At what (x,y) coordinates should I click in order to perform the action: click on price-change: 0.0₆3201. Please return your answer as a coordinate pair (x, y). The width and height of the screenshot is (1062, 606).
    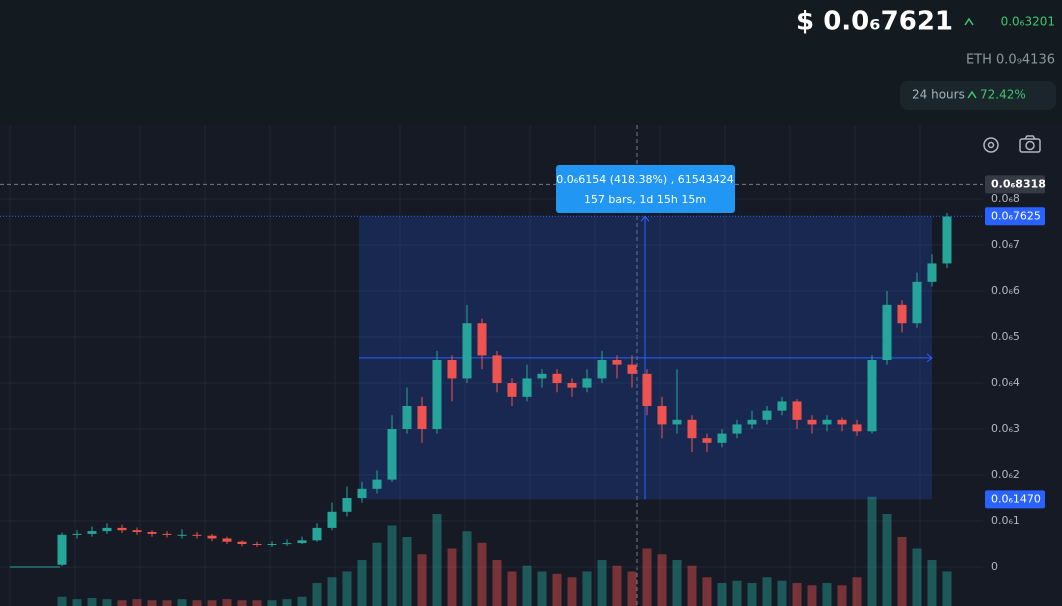
    Looking at the image, I should click on (1028, 22).